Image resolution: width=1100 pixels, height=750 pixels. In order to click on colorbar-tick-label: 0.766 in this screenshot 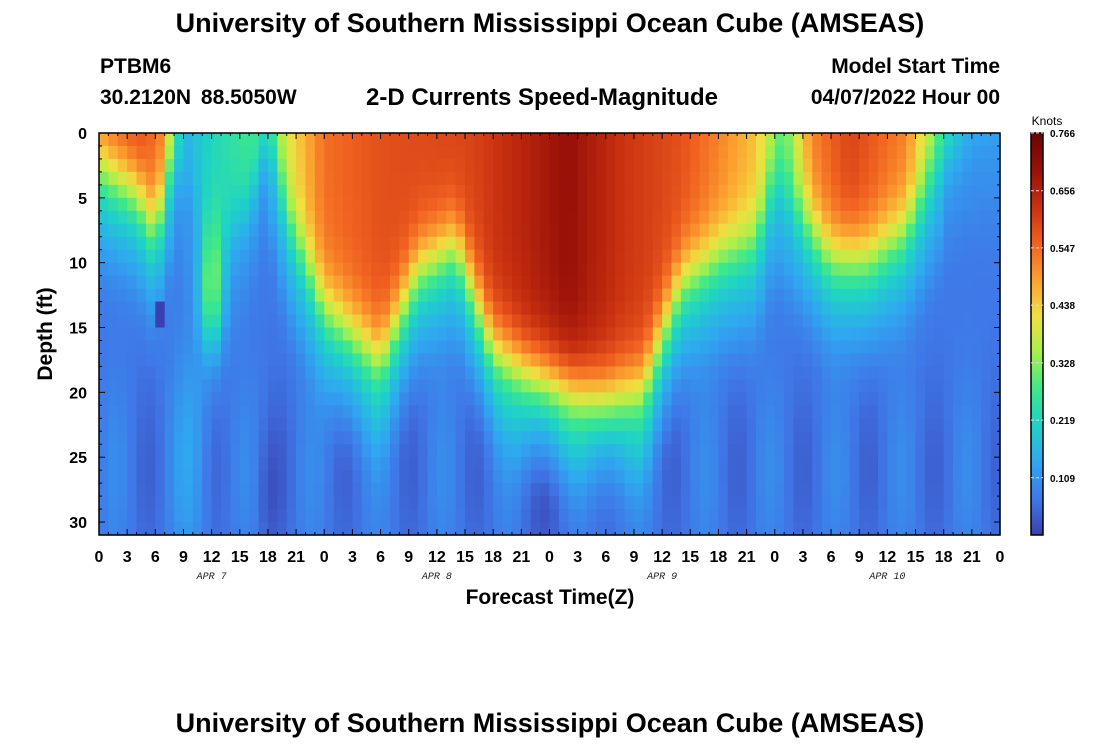, I will do `click(1062, 134)`.